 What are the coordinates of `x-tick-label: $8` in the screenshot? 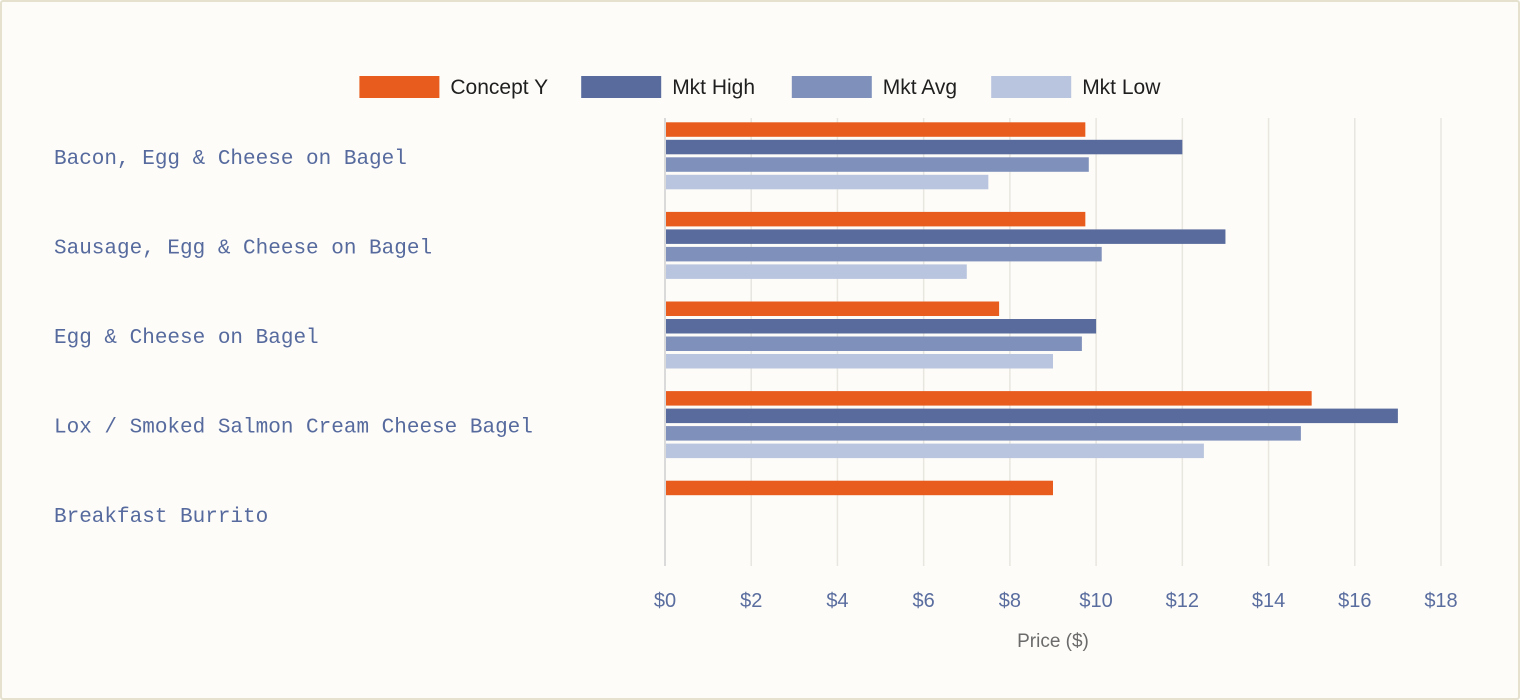 It's located at (1010, 601).